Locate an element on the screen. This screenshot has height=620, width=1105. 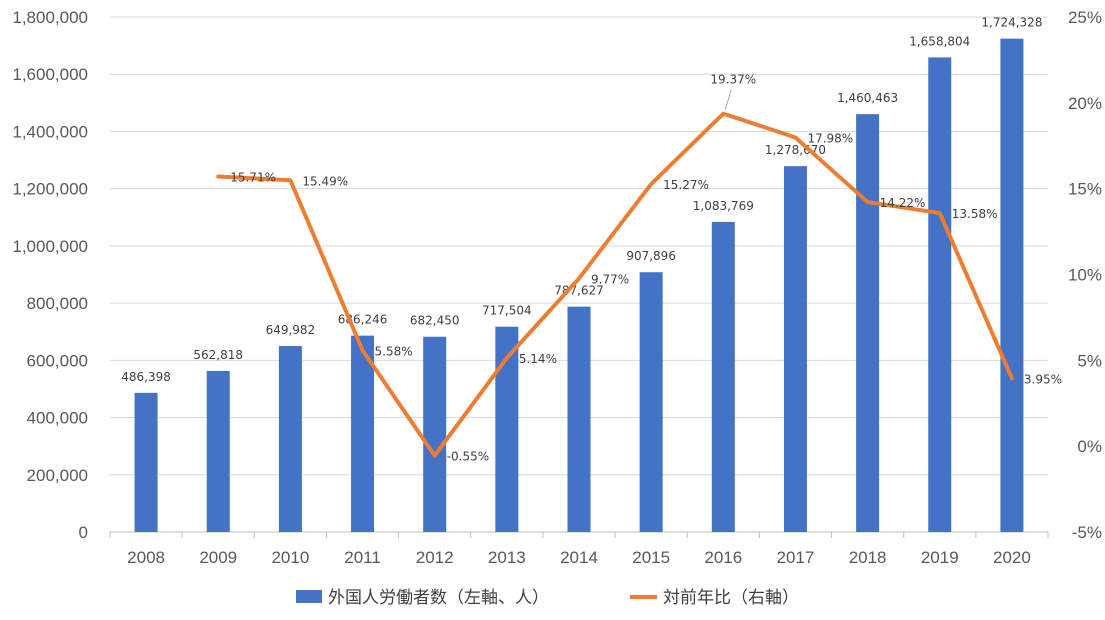
x-tick-label: 2008 is located at coordinates (146, 557).